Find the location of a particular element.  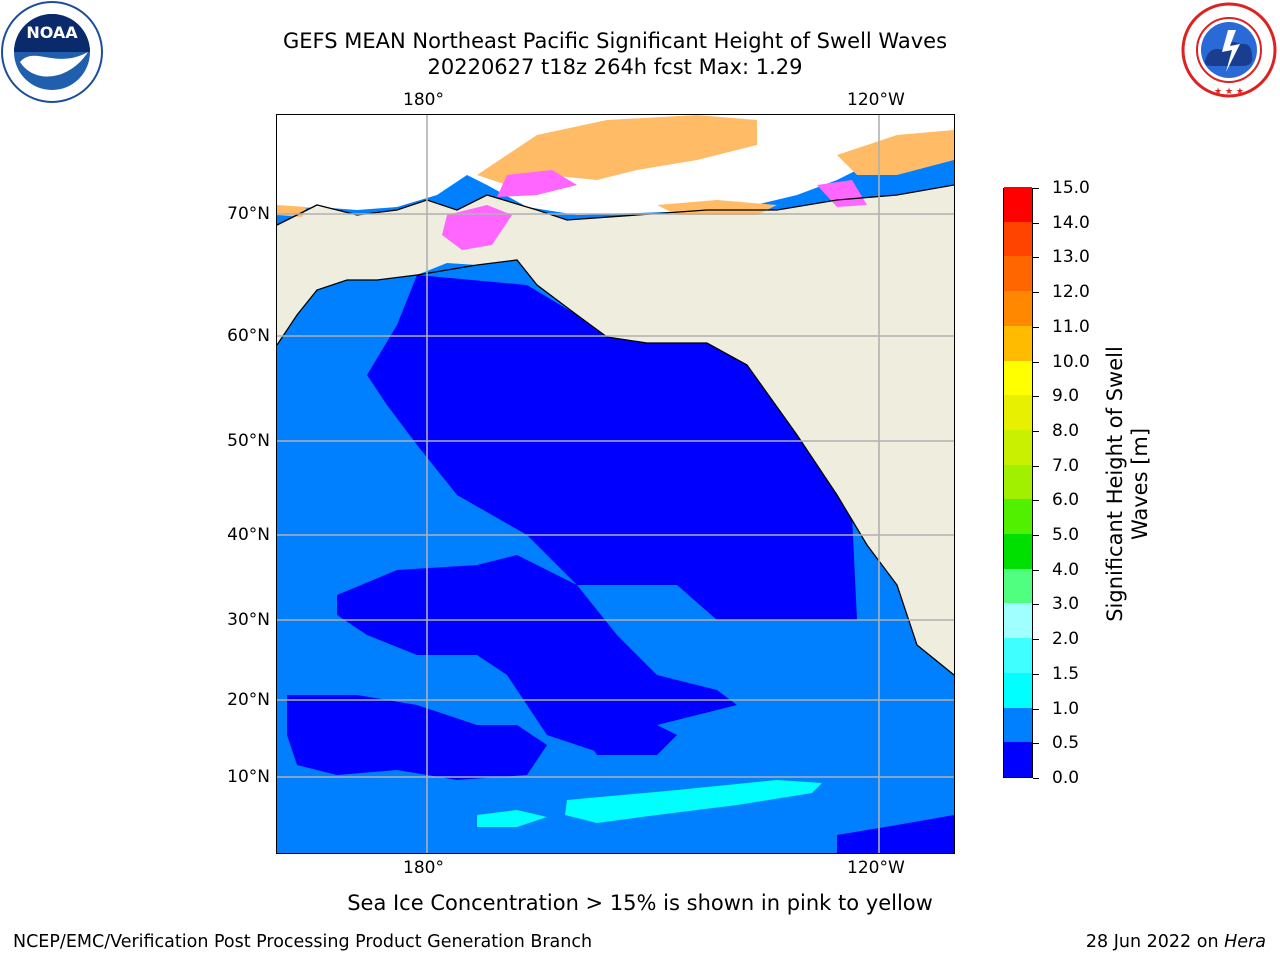

lat-label-40n: 40°N is located at coordinates (248, 535).